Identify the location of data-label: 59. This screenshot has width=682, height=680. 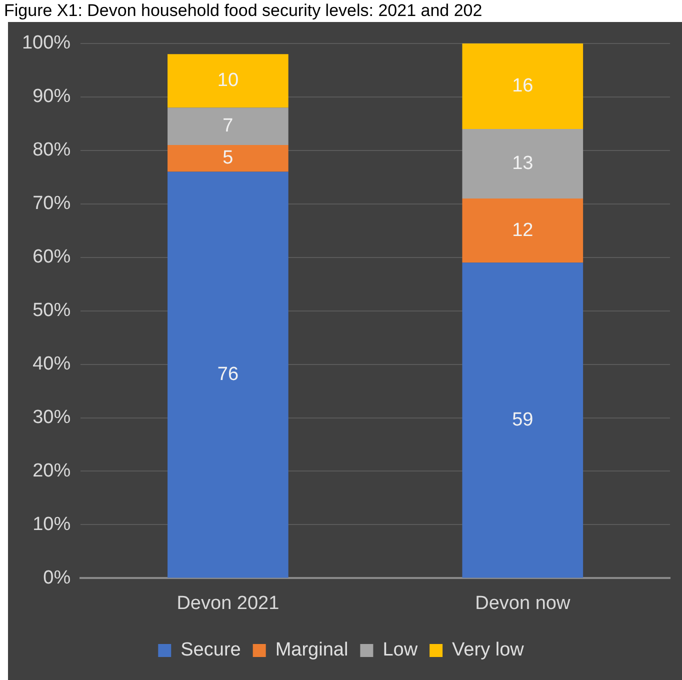
(523, 419).